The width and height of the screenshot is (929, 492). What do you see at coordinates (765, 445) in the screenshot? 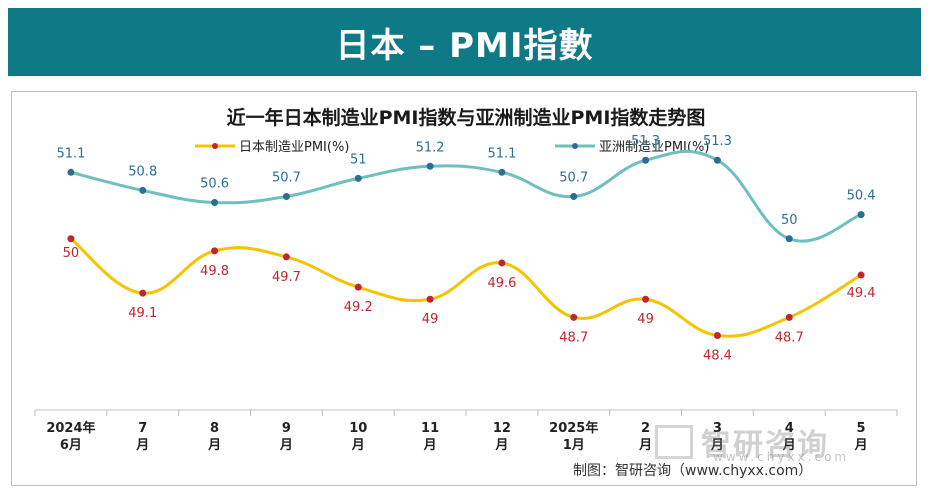
I see `watermark-brand: 智研咨询` at bounding box center [765, 445].